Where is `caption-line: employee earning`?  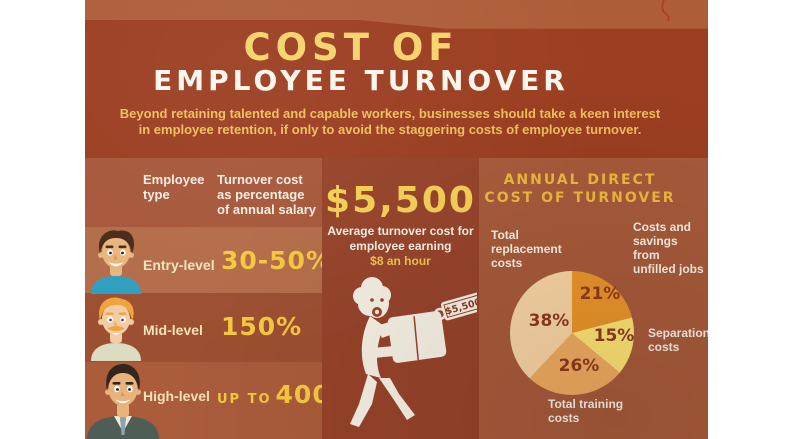 caption-line: employee earning is located at coordinates (400, 246).